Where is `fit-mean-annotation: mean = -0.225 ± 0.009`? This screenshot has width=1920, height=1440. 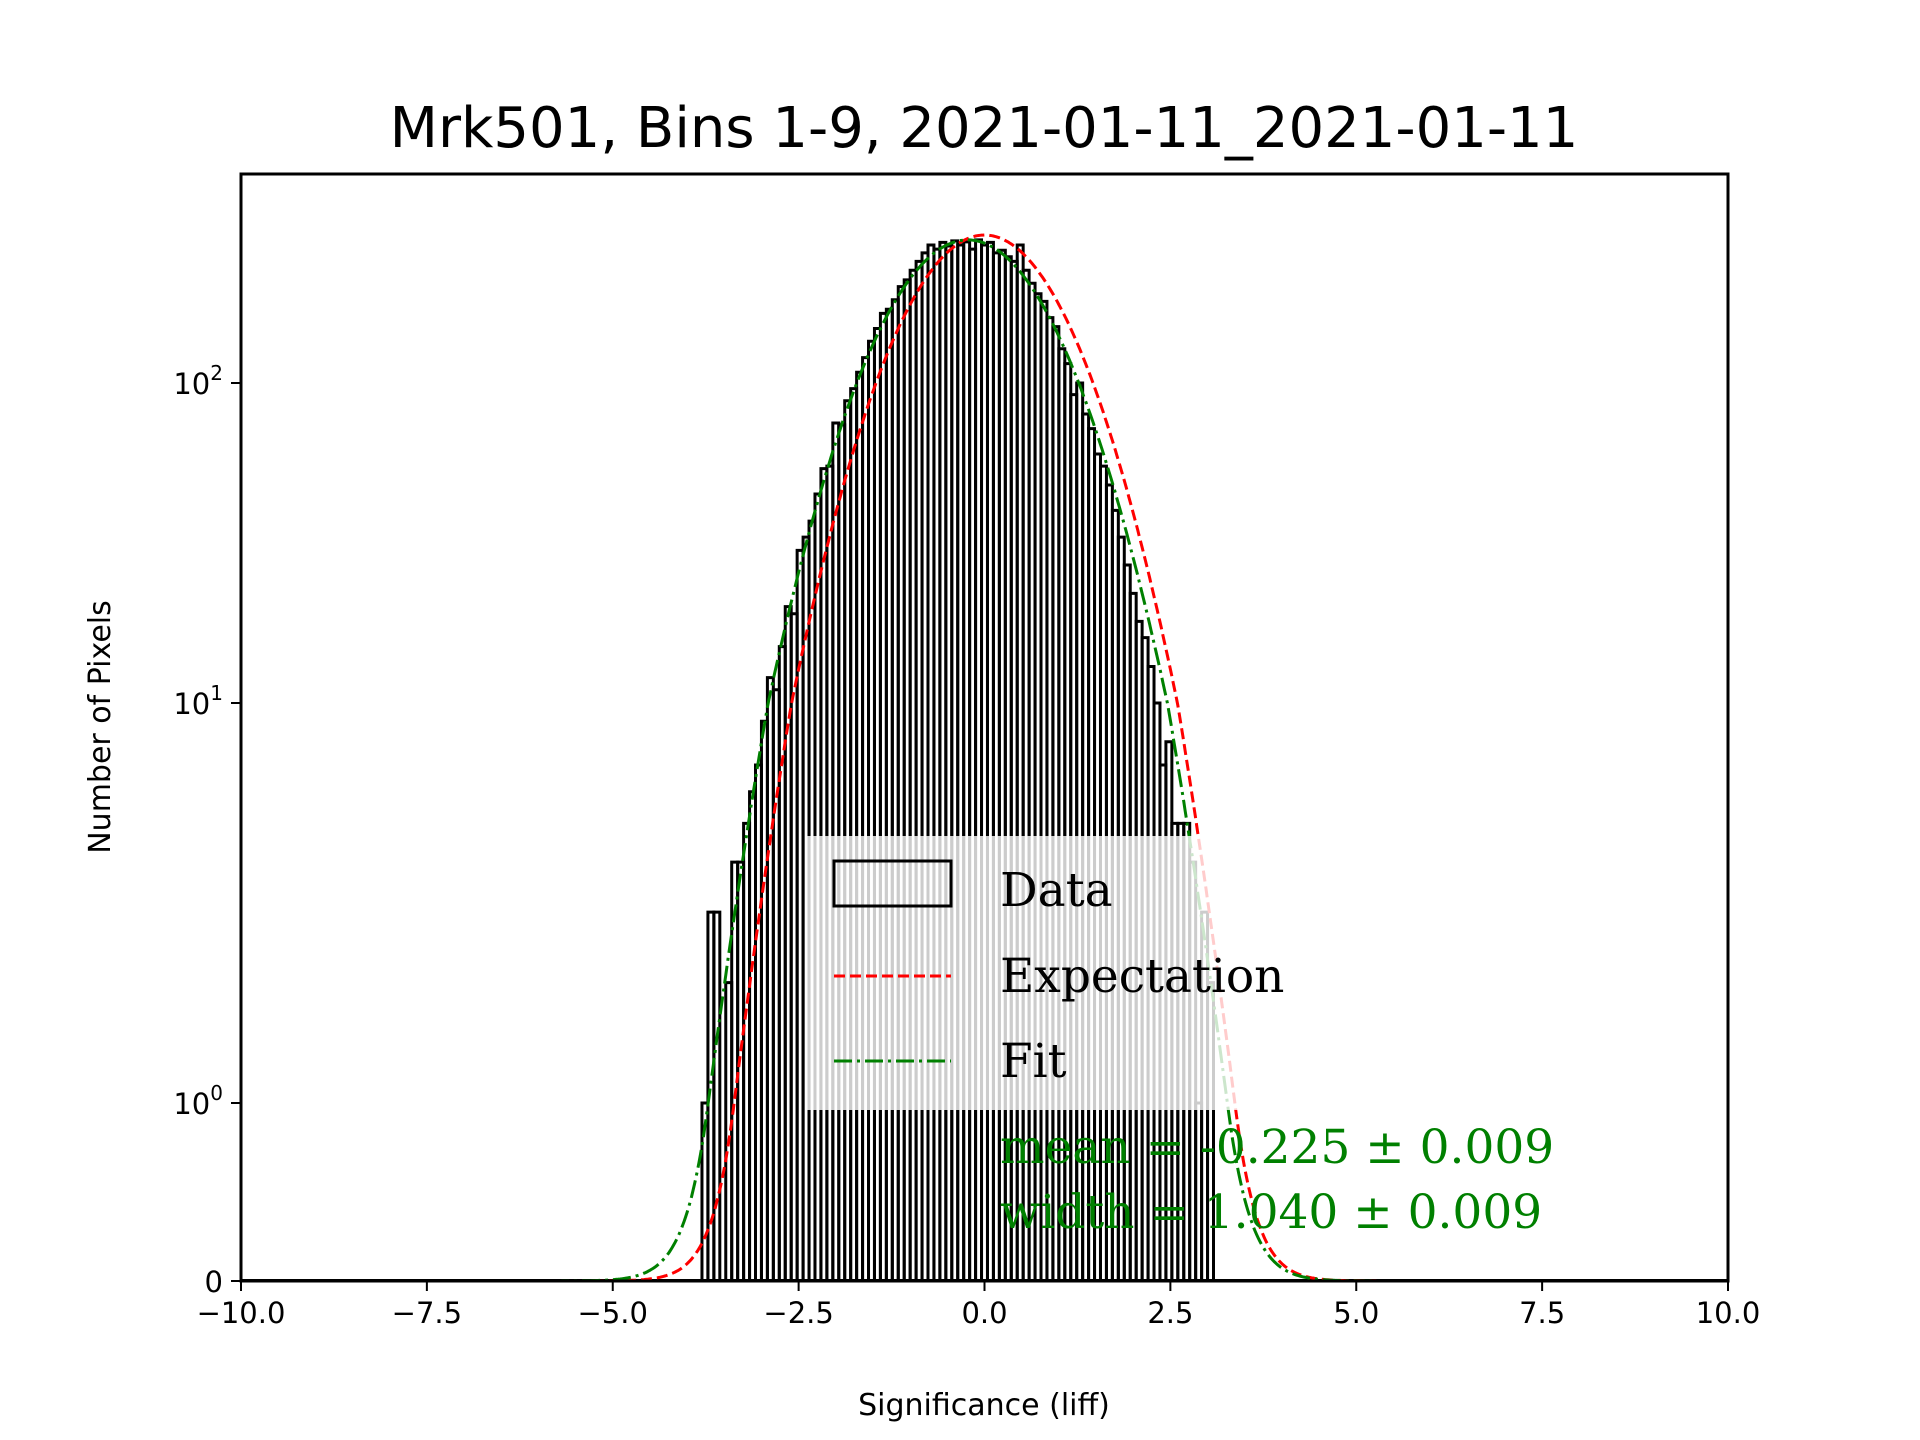
fit-mean-annotation: mean = -0.225 ± 0.009 is located at coordinates (1277, 1147).